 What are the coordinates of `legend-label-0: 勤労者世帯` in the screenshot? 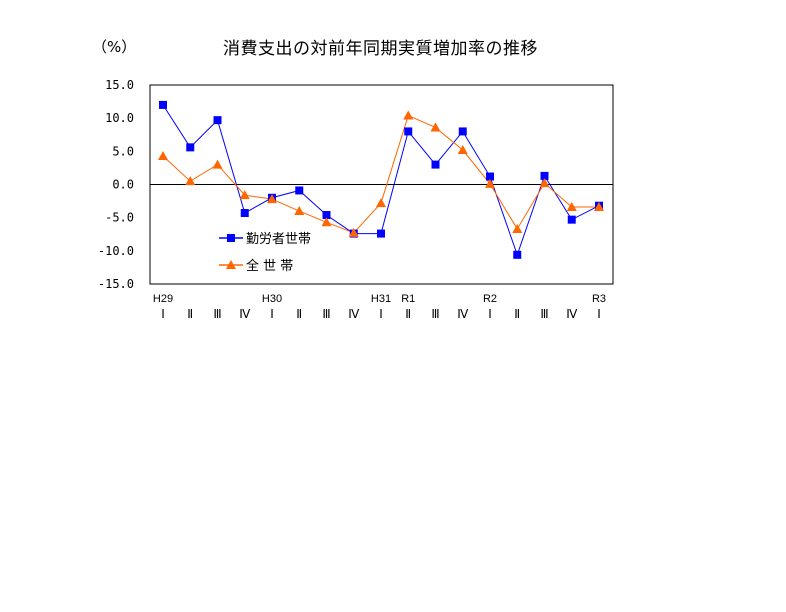 It's located at (278, 239).